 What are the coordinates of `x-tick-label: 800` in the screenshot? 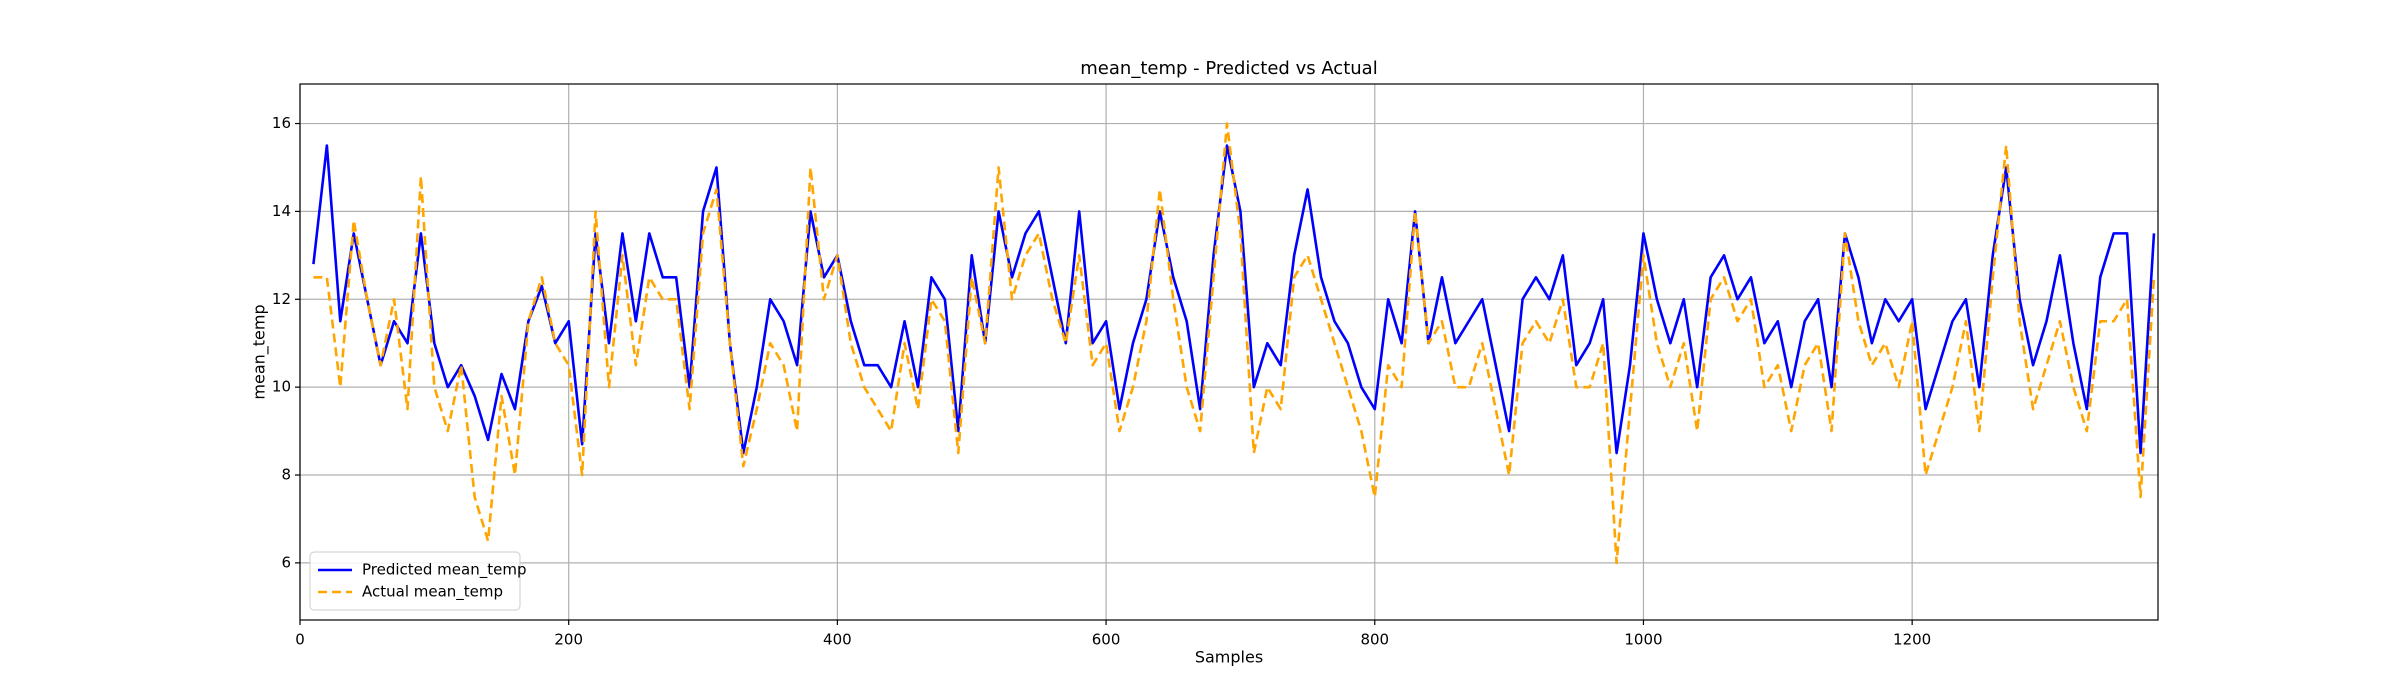 It's located at (1374, 640).